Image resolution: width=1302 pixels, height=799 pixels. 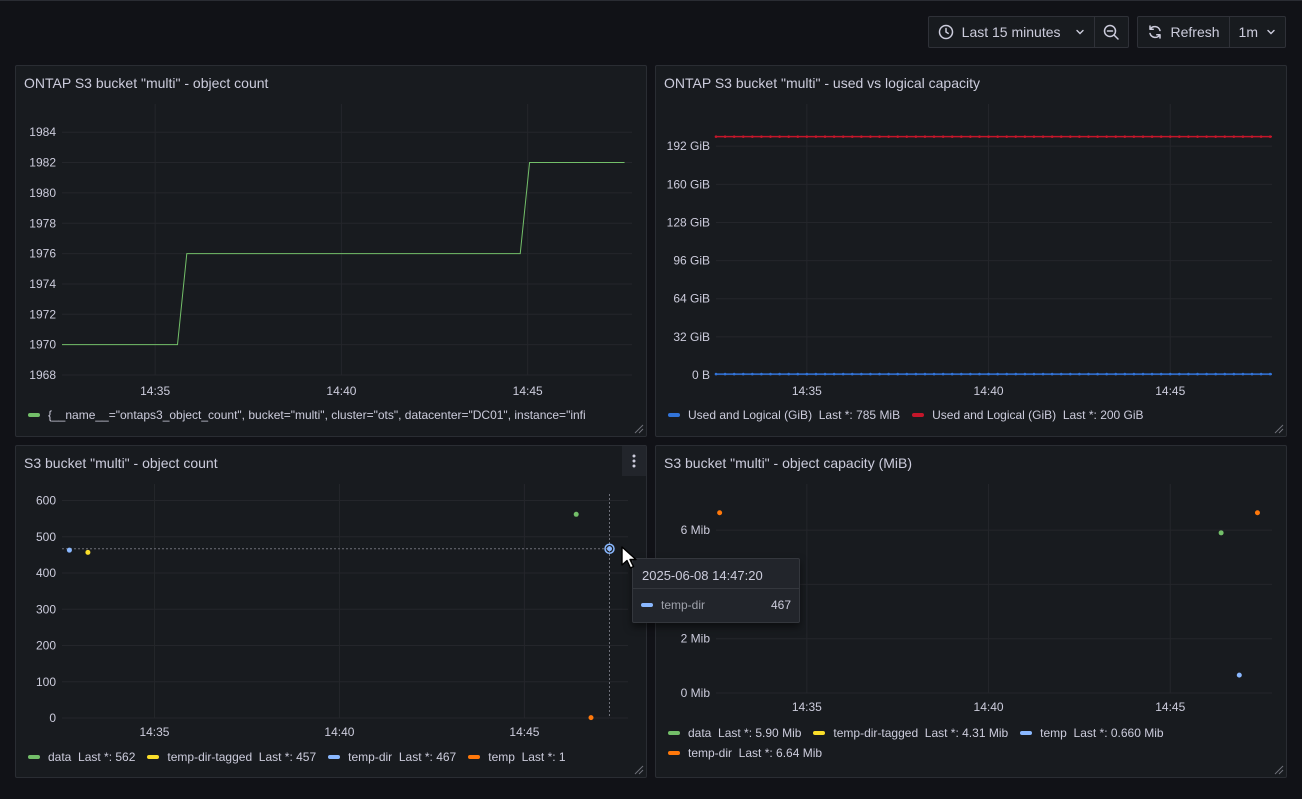 I want to click on hover-point-marker, so click(x=609, y=548).